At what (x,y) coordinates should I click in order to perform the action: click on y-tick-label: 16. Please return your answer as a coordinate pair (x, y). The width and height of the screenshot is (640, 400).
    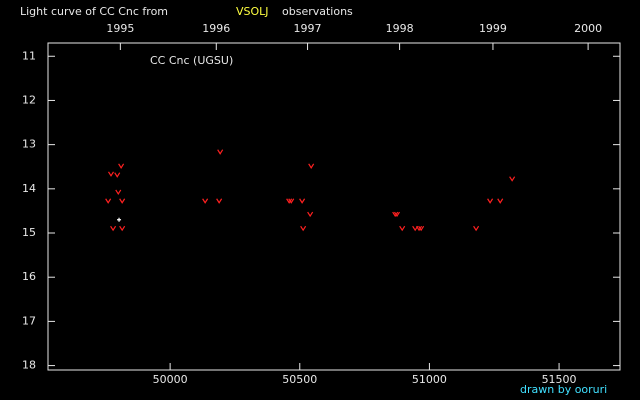
    Looking at the image, I should click on (29, 276).